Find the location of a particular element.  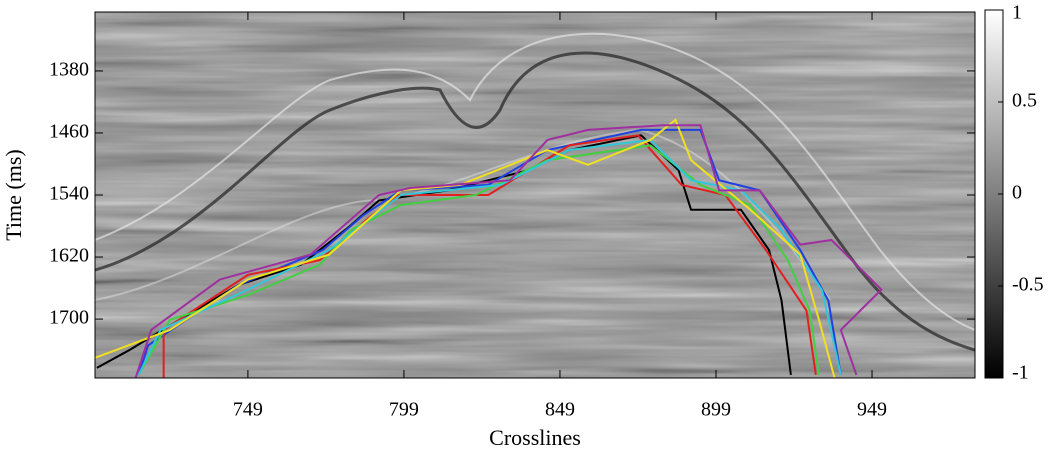

colorbar-tick-label: 1 is located at coordinates (1017, 13).